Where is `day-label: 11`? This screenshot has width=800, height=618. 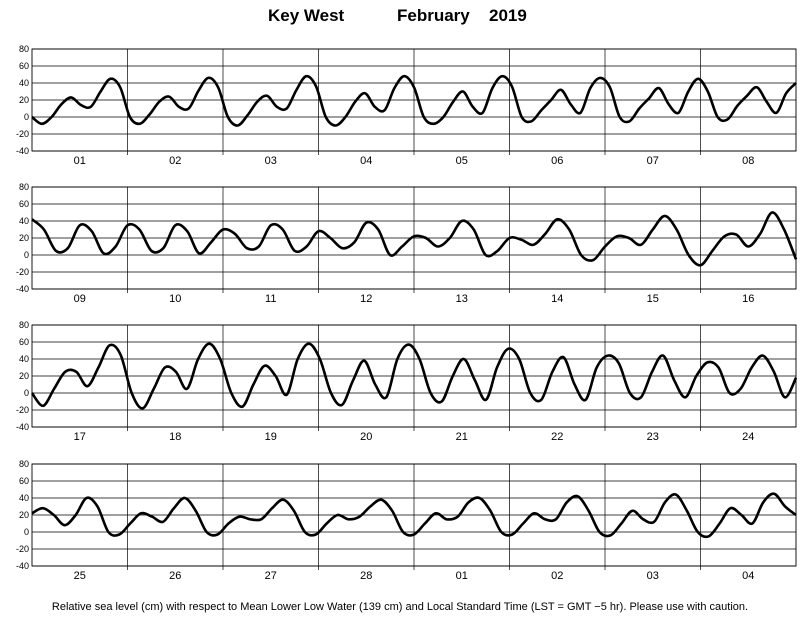 day-label: 11 is located at coordinates (270, 299).